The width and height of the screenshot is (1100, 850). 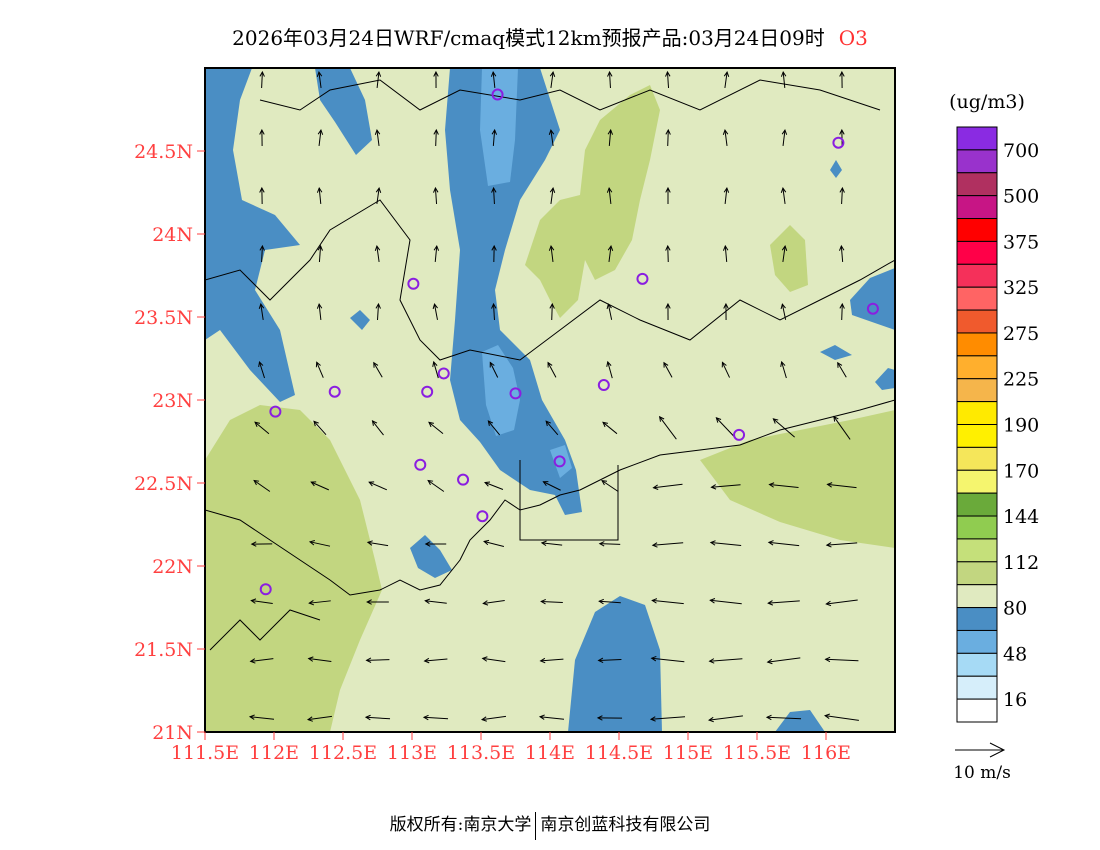 I want to click on colorbar-label: 112, so click(x=1021, y=563).